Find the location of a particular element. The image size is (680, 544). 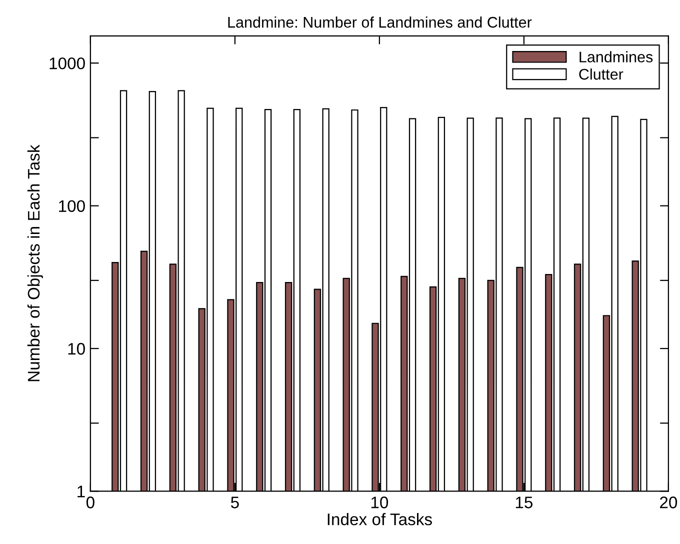

x-axis-title: Index of Tasks is located at coordinates (380, 519).